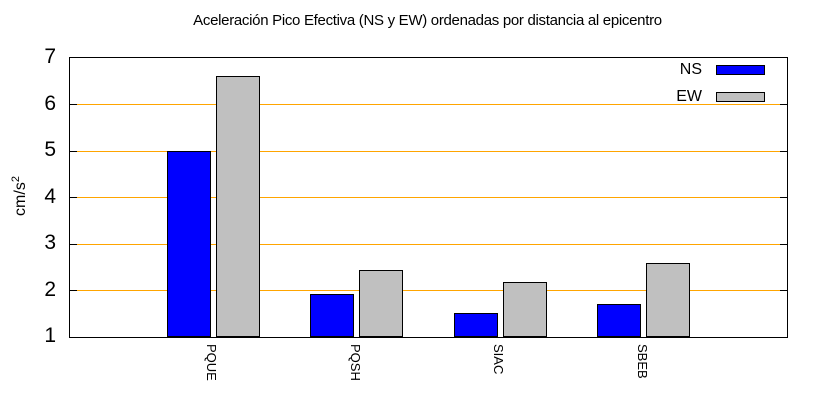 This screenshot has width=820, height=400. I want to click on bar-ew-siac, so click(525, 309).